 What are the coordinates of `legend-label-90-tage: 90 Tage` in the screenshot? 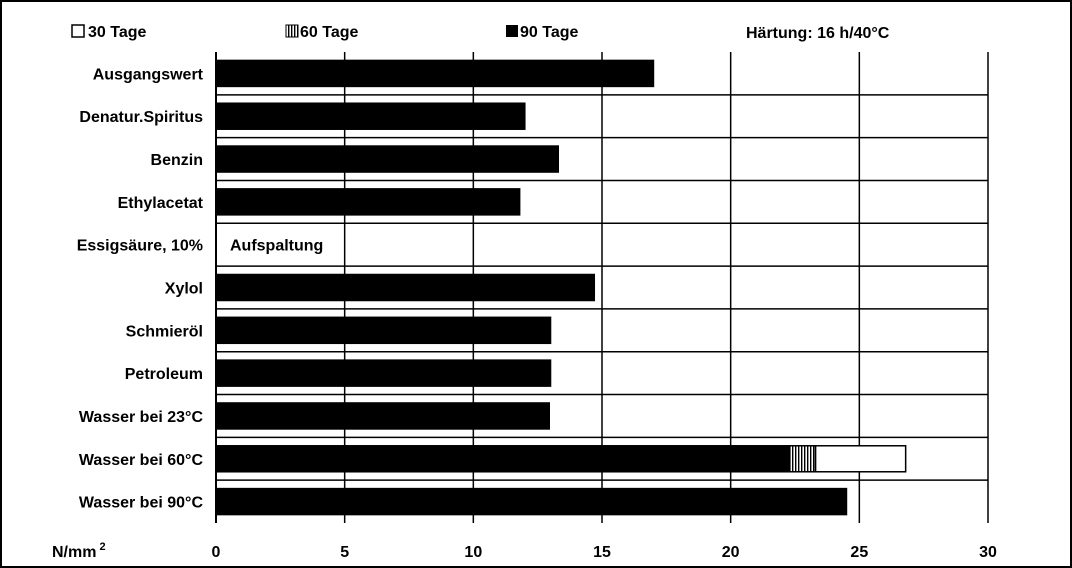 It's located at (549, 32).